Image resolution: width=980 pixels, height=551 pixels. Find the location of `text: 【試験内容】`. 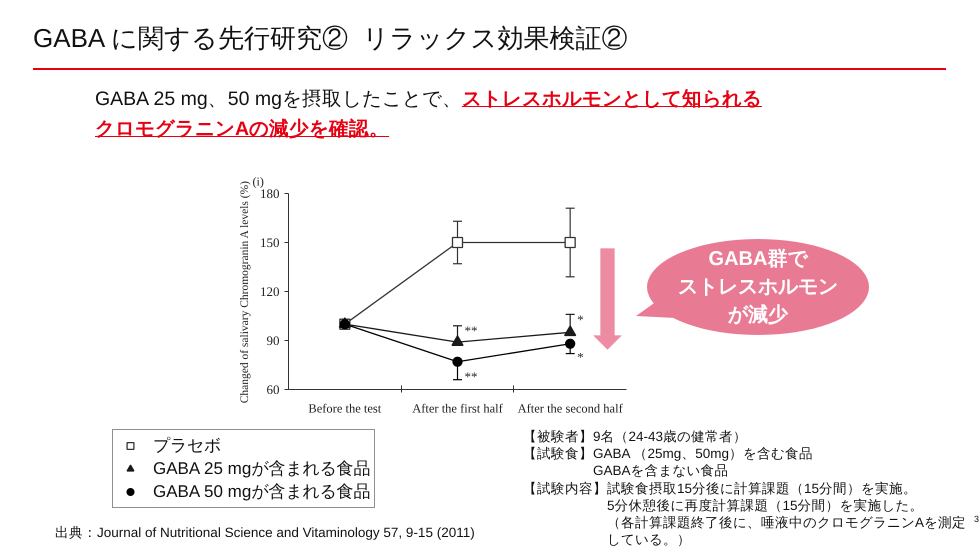

text: 【試験内容】 is located at coordinates (565, 488).